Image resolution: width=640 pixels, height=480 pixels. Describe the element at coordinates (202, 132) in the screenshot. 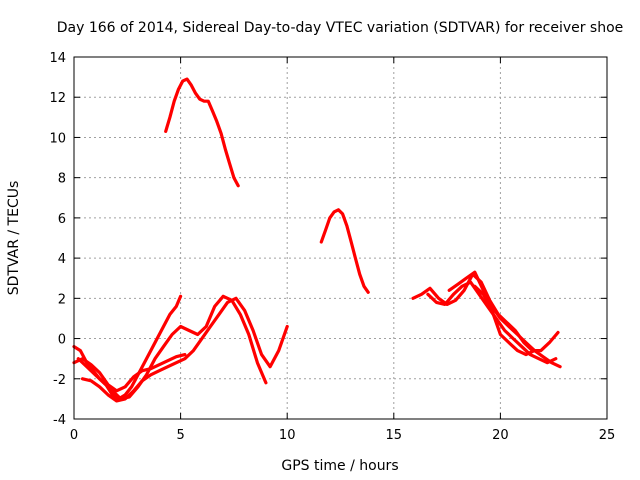

I see `series-arc-high-early-markers` at that location.